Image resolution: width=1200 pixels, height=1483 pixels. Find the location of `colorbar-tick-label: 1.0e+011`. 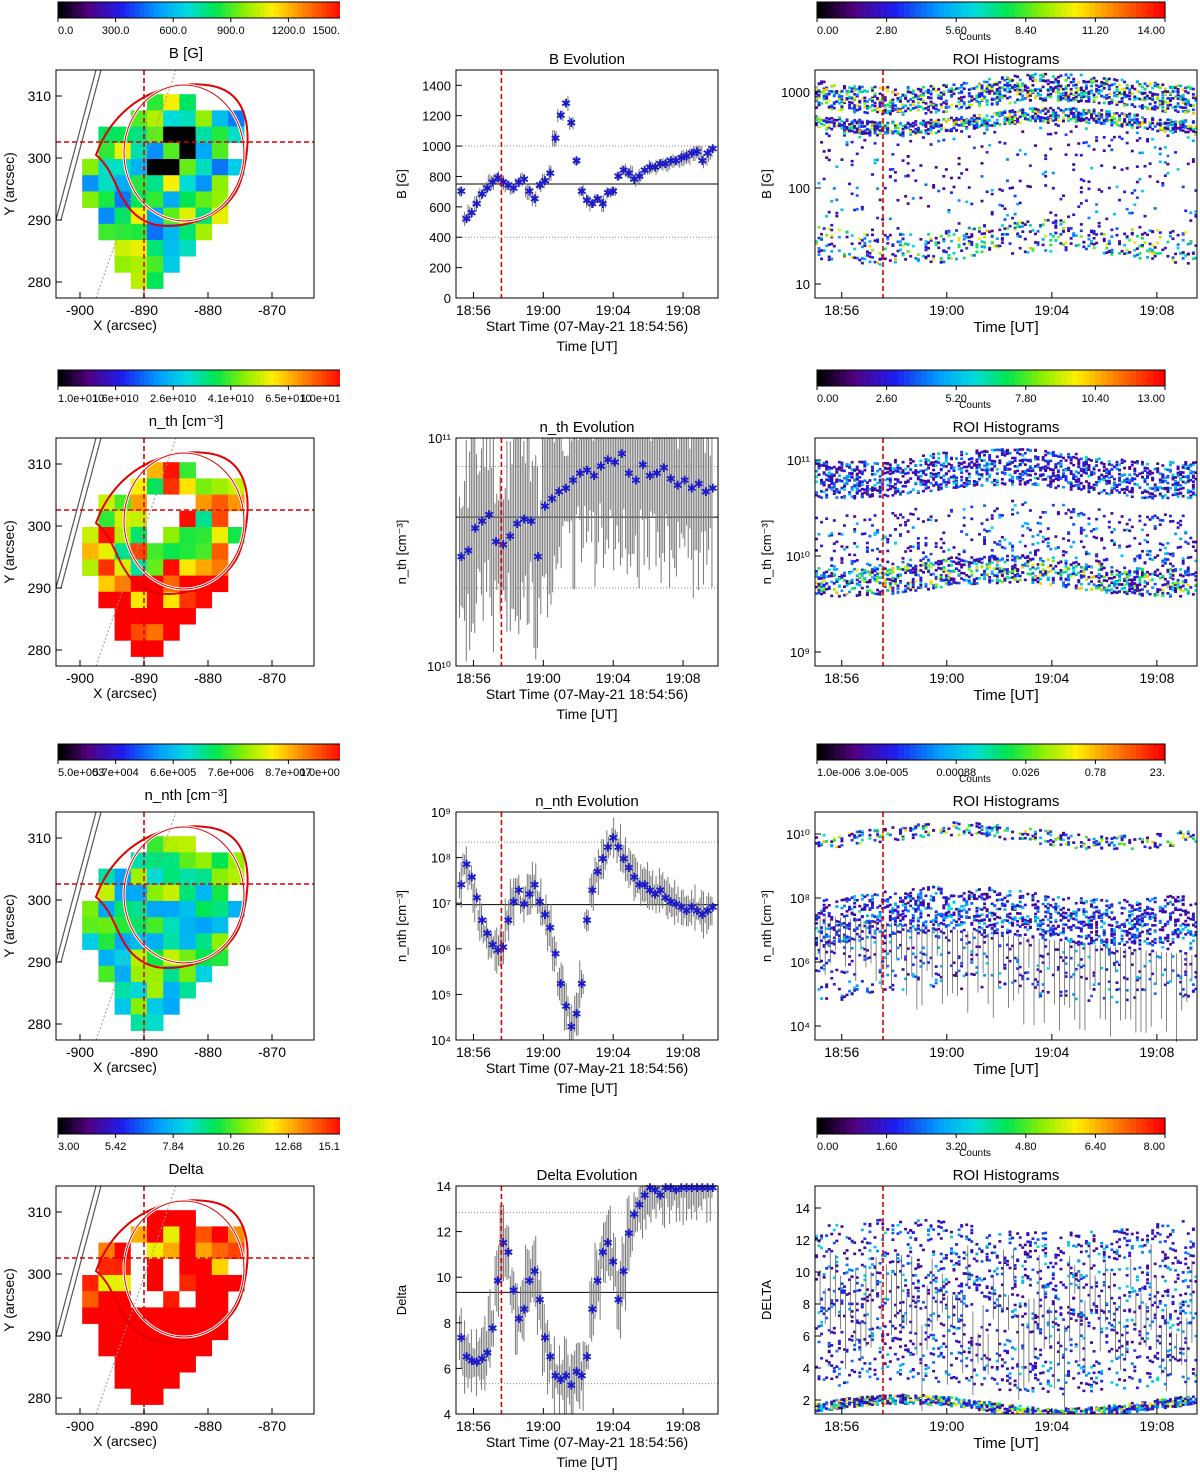

colorbar-tick-label: 1.0e+011 is located at coordinates (320, 399).